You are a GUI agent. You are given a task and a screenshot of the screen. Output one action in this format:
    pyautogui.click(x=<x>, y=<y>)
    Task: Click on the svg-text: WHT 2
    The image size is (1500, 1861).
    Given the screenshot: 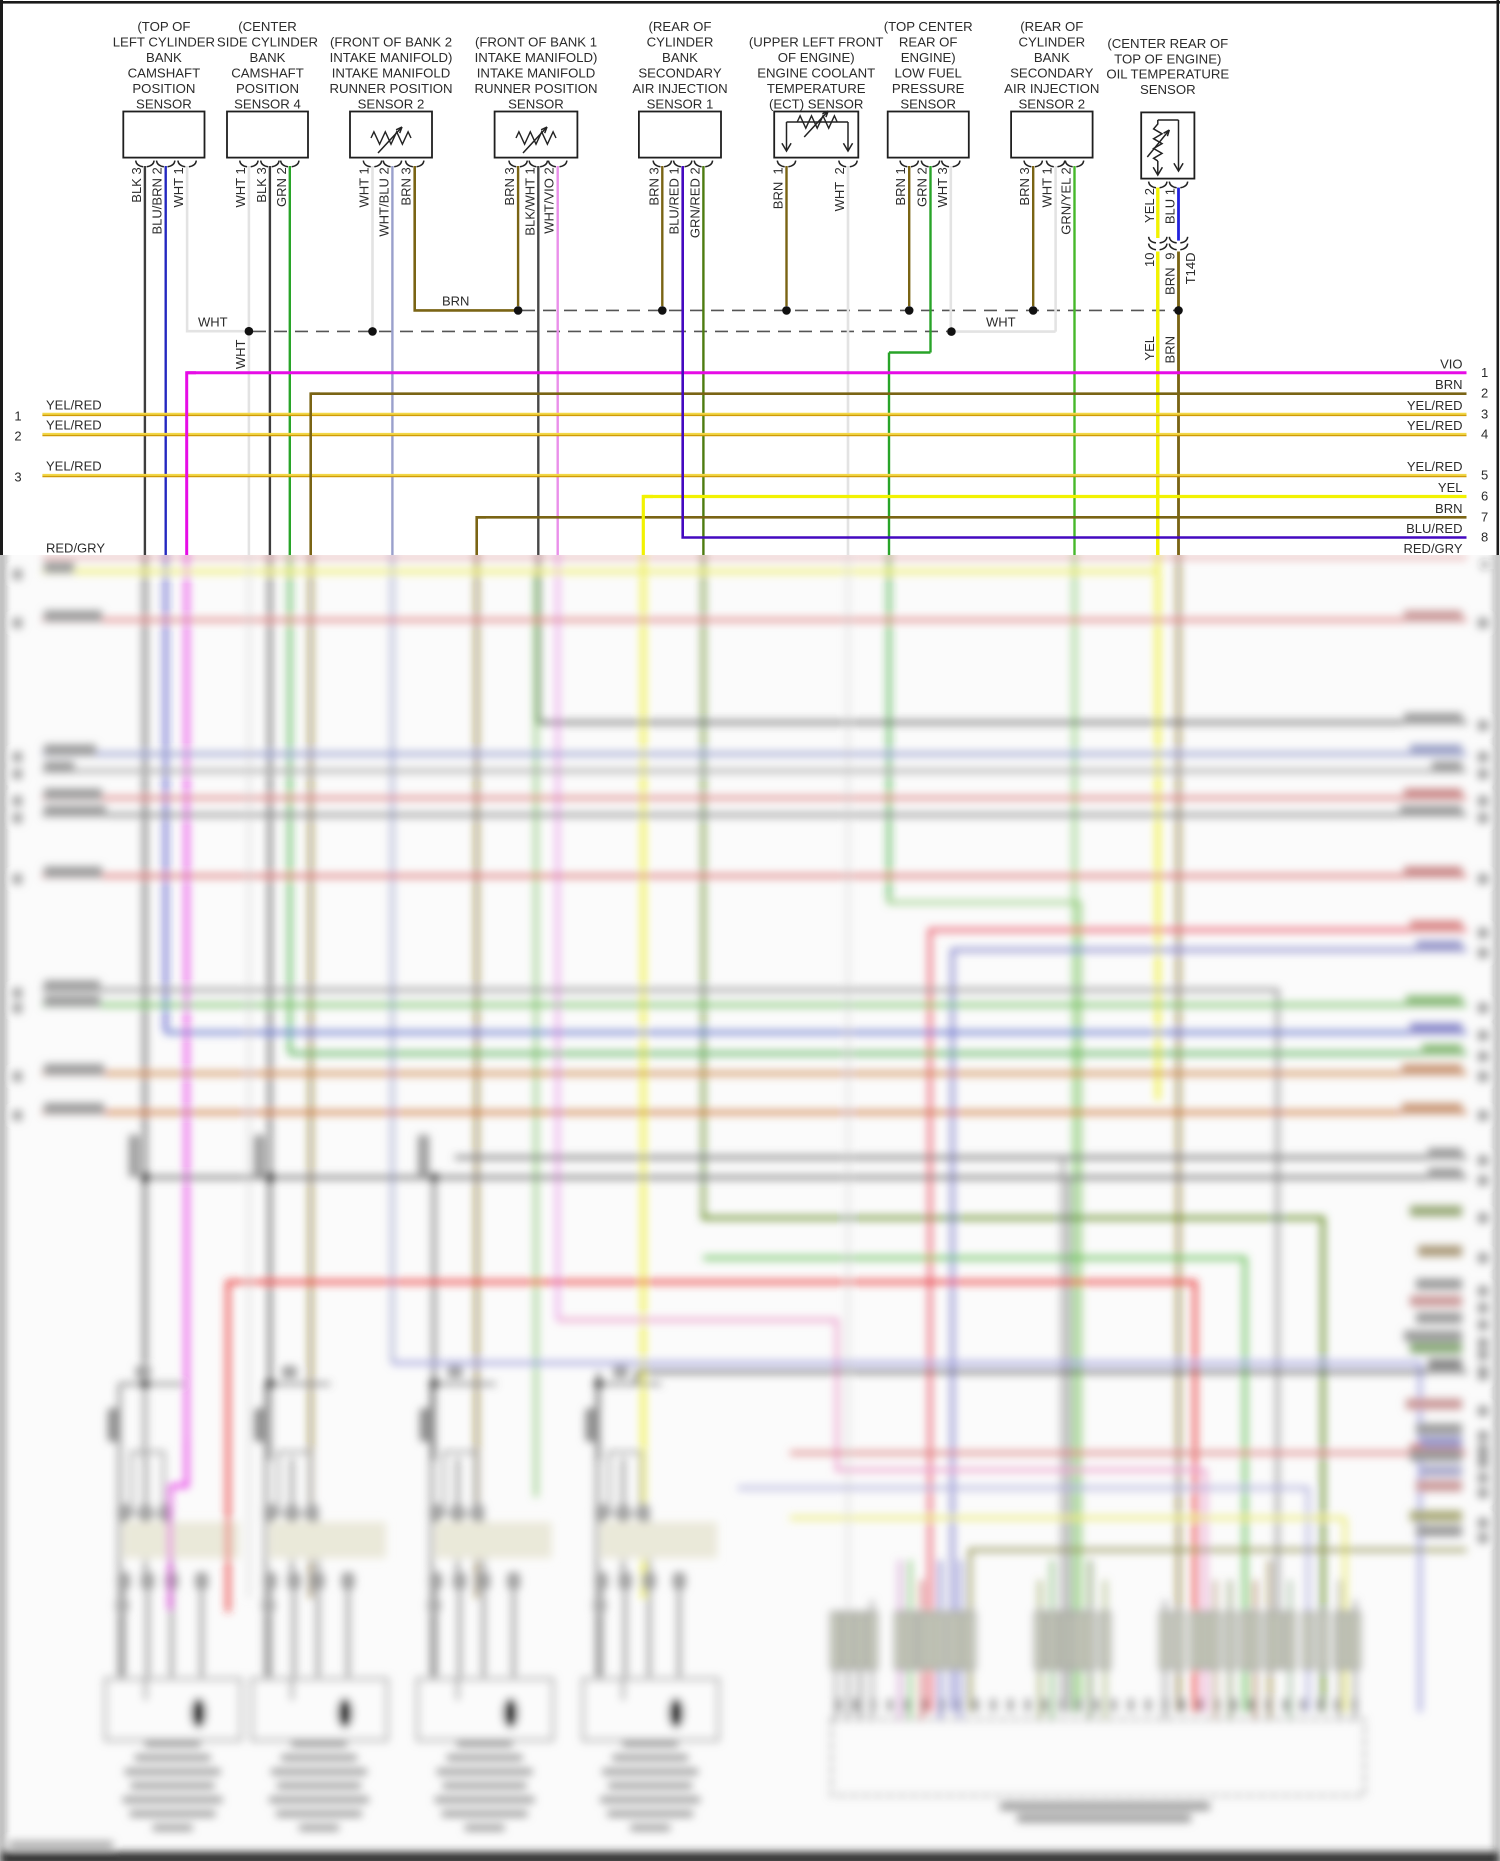 What is the action you would take?
    pyautogui.click(x=839, y=189)
    